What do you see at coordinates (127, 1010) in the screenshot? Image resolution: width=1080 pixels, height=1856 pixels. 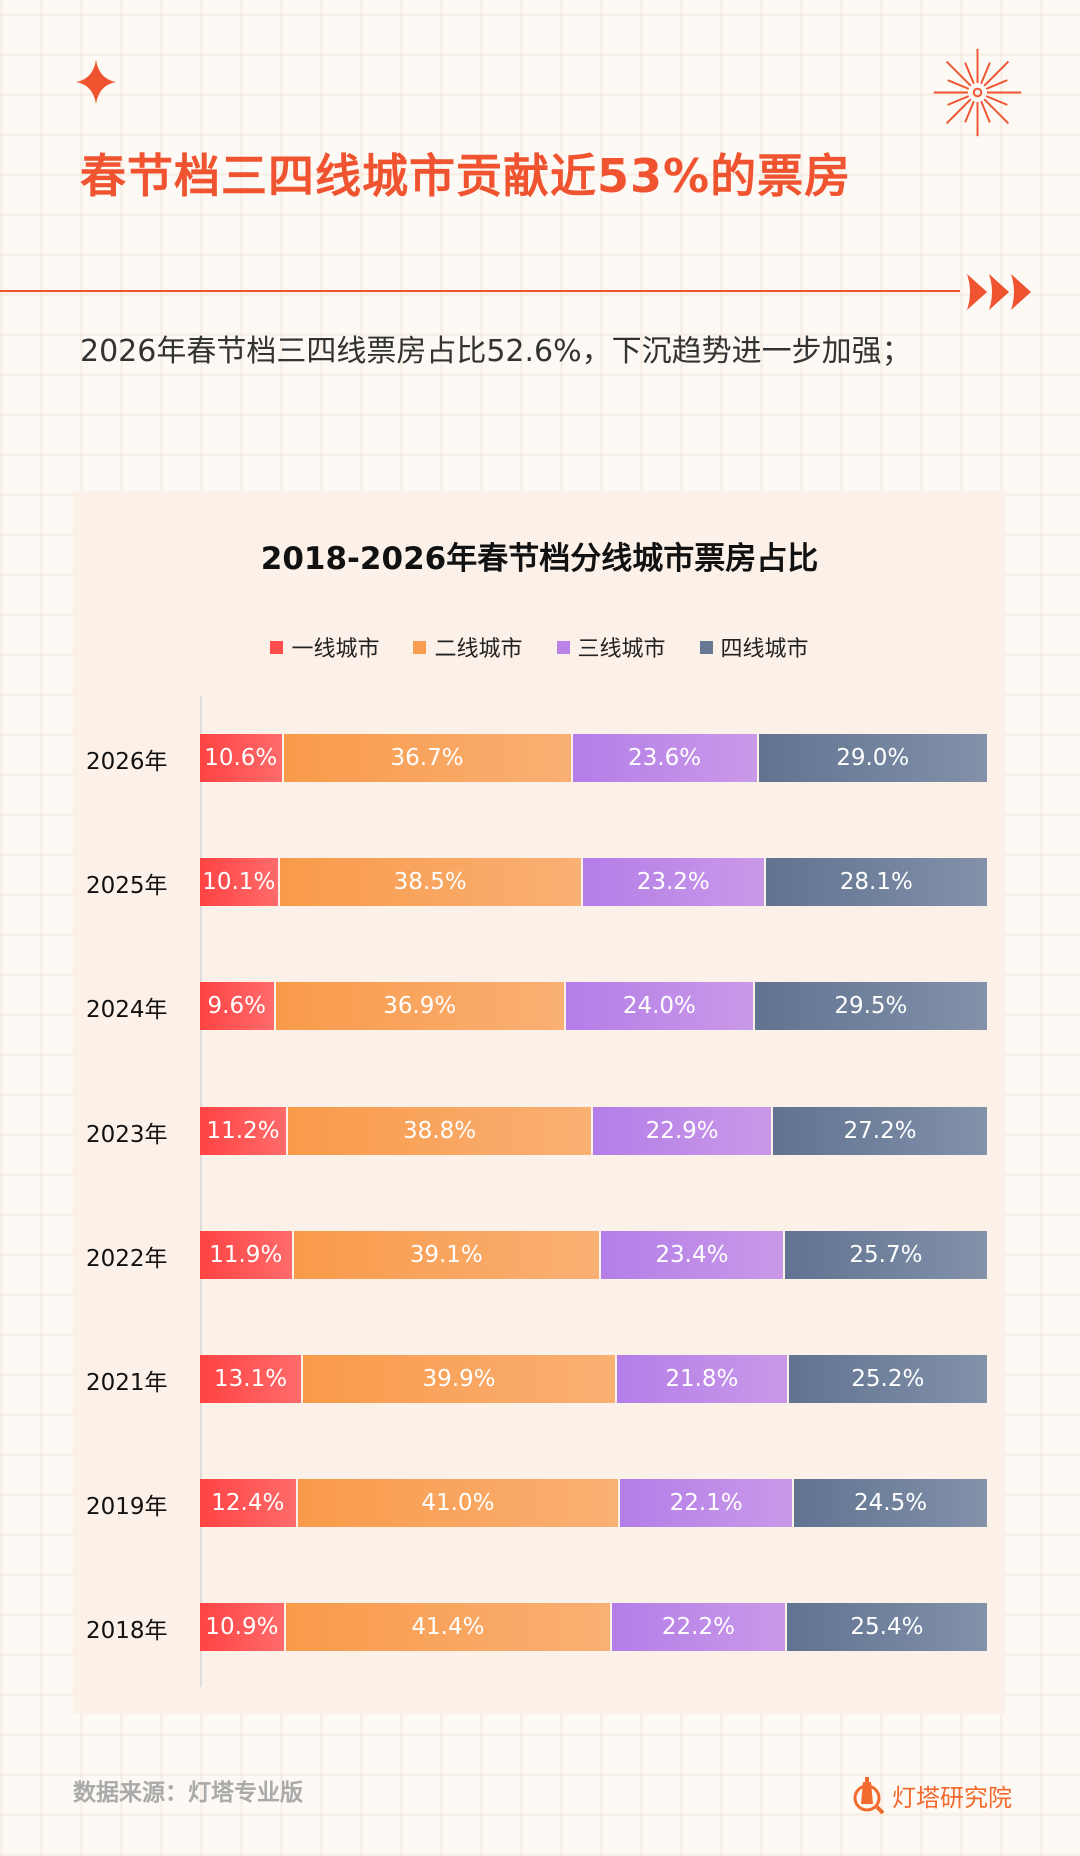 I see `category-label: 2024年` at bounding box center [127, 1010].